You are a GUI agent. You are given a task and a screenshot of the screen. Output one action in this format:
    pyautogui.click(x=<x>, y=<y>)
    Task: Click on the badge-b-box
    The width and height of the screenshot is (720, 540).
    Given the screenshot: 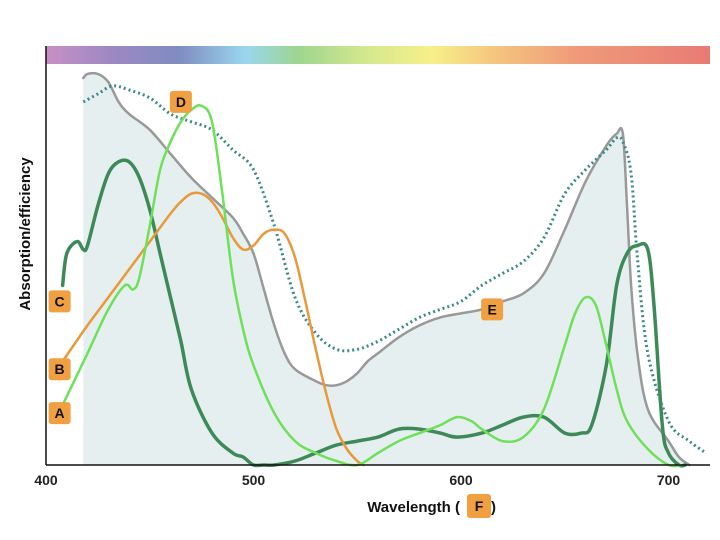 What is the action you would take?
    pyautogui.click(x=59, y=369)
    